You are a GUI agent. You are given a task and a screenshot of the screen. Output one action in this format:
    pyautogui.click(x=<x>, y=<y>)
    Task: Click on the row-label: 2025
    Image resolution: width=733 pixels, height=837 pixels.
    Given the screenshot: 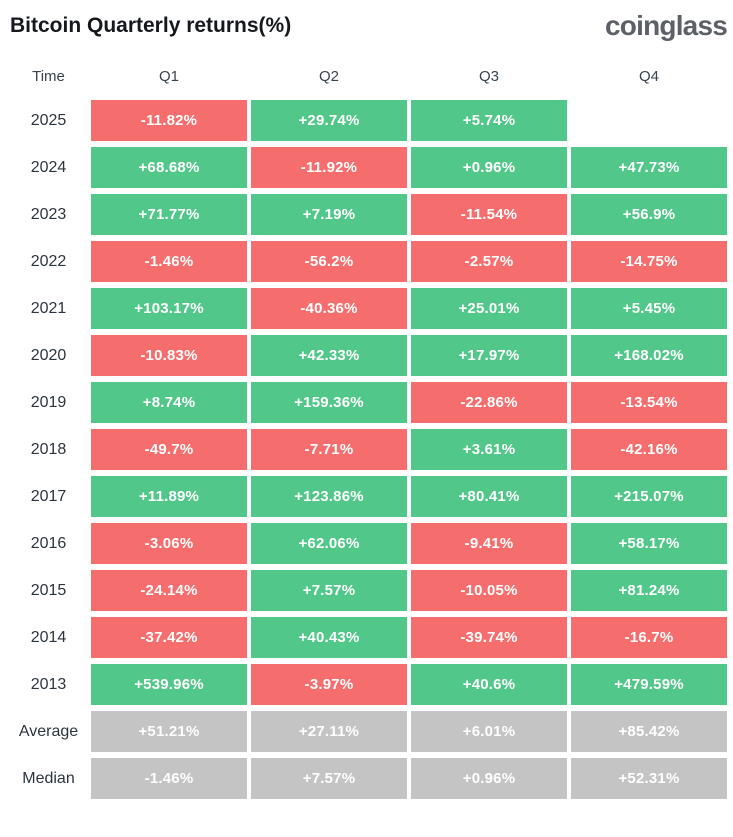 What is the action you would take?
    pyautogui.click(x=48, y=120)
    